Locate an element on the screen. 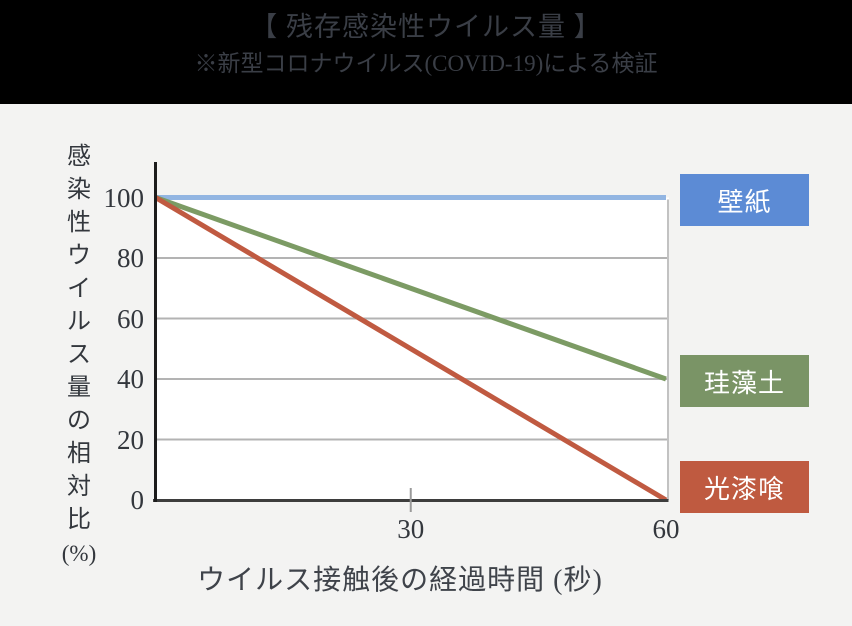 The width and height of the screenshot is (852, 626). y-axis-label-char: ス is located at coordinates (79, 355).